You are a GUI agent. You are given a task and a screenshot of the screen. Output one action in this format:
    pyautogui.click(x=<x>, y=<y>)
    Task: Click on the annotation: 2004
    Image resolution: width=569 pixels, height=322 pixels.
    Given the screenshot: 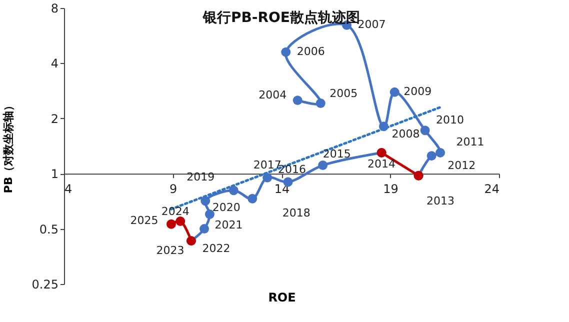 What is the action you would take?
    pyautogui.click(x=272, y=95)
    